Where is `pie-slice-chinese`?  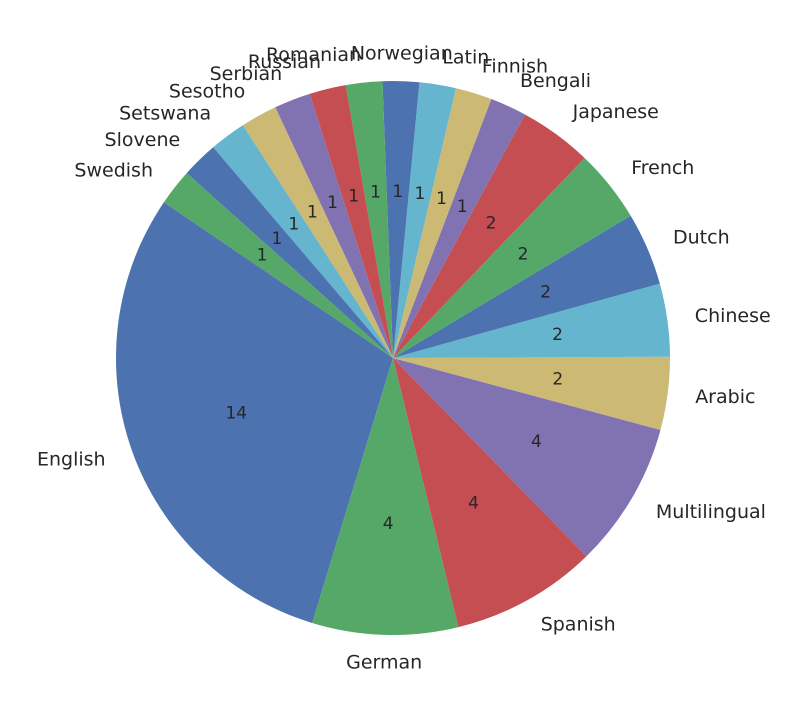 pie-slice-chinese is located at coordinates (531, 320).